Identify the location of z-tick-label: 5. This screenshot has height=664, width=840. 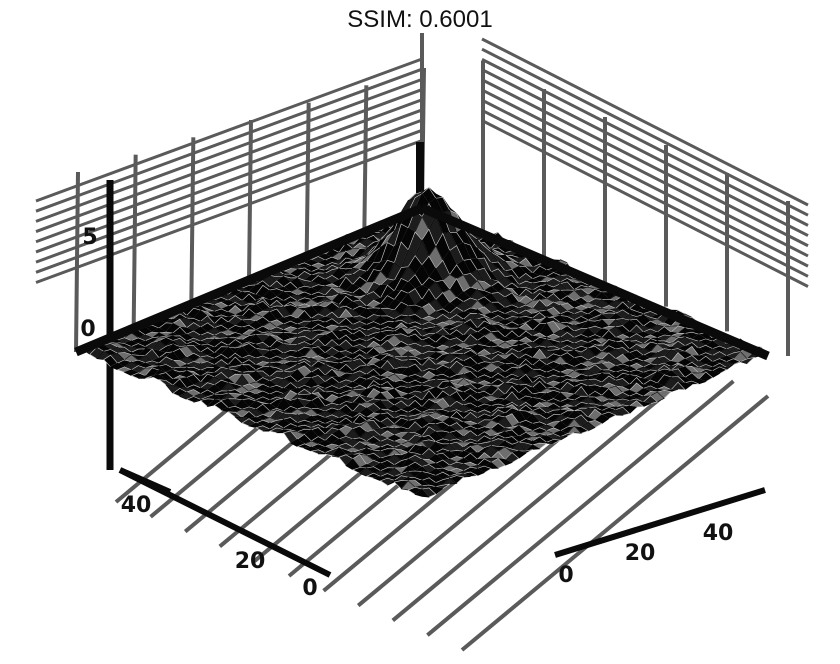
(89, 237).